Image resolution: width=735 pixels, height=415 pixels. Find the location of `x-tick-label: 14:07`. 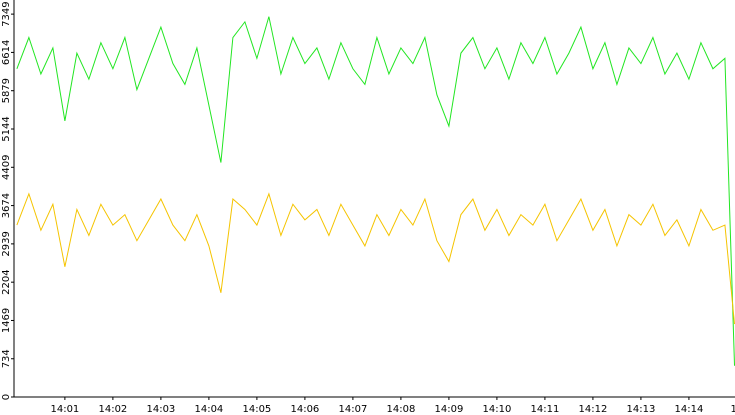

x-tick-label: 14:07 is located at coordinates (352, 409).